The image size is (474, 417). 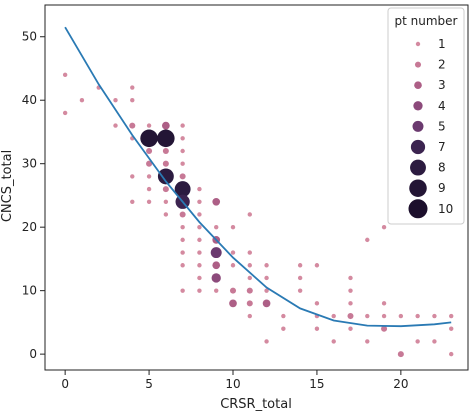 What do you see at coordinates (442, 106) in the screenshot?
I see `legend-label: 4` at bounding box center [442, 106].